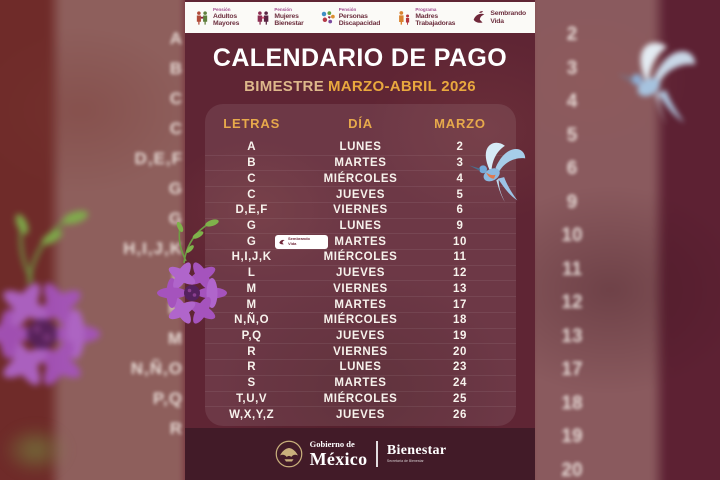 The image size is (720, 480). I want to click on program-label: Programa, so click(426, 10).